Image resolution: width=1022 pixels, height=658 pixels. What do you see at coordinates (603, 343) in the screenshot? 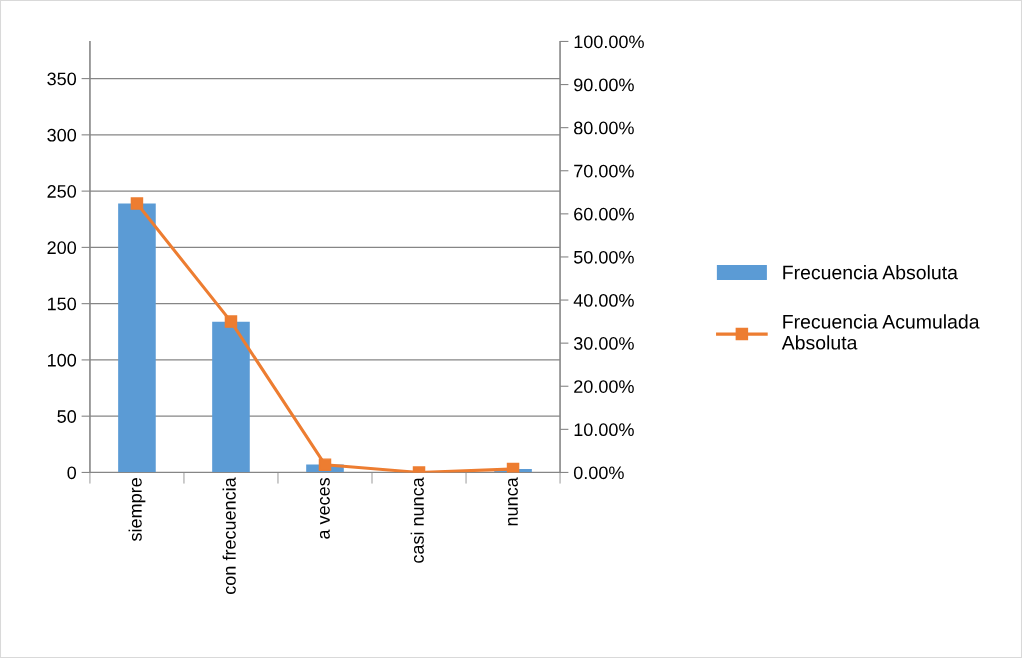
I see `y2-tick-label: 30.00%` at bounding box center [603, 343].